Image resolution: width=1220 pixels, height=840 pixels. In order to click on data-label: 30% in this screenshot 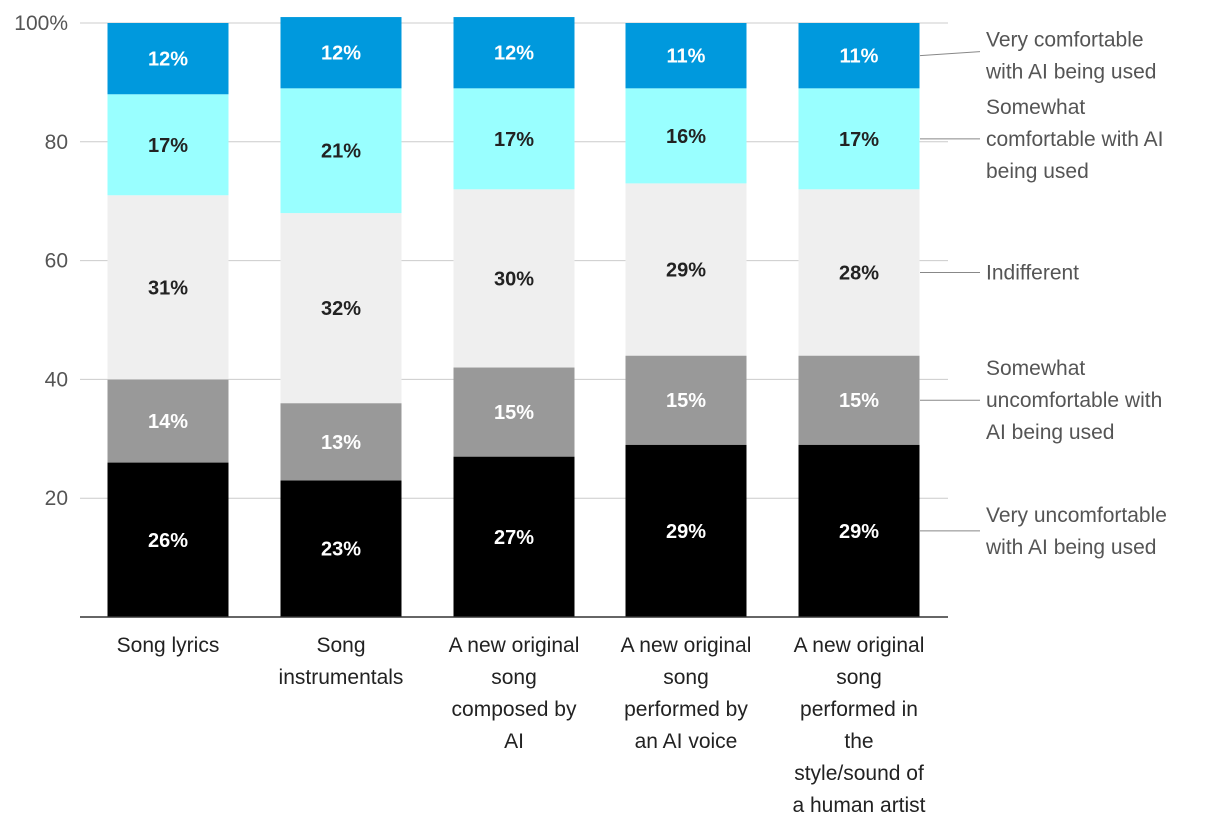, I will do `click(514, 279)`.